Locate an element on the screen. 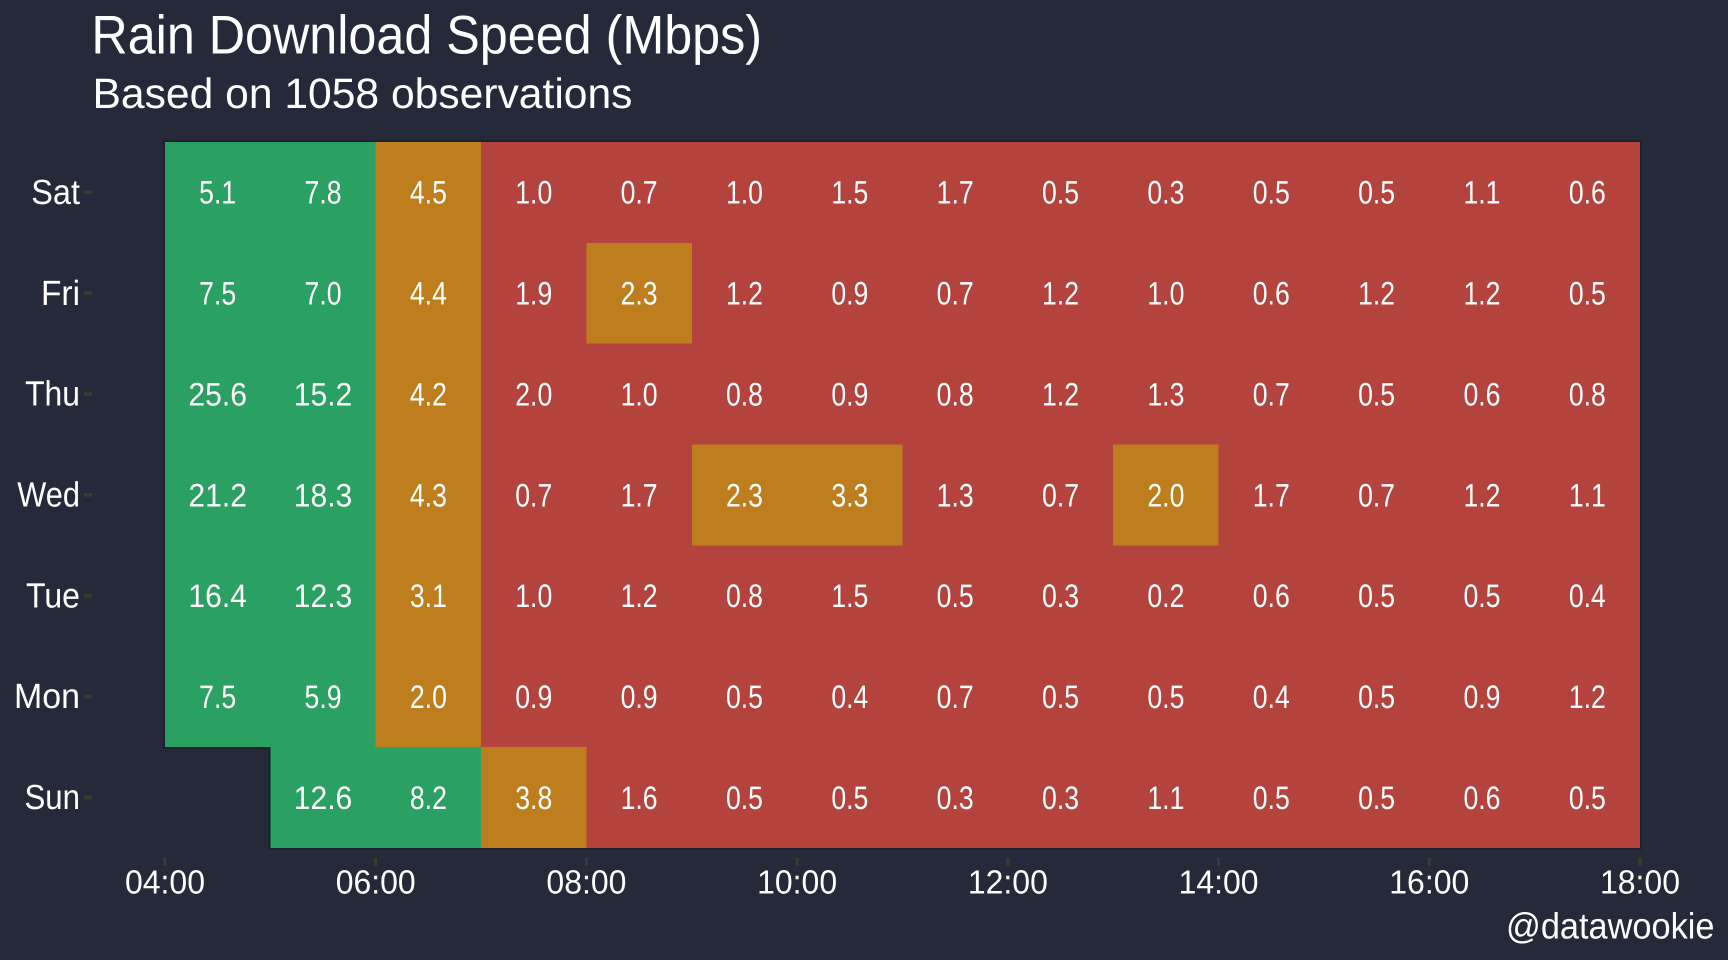 The width and height of the screenshot is (1728, 960). svg-text: 25.6 is located at coordinates (217, 394).